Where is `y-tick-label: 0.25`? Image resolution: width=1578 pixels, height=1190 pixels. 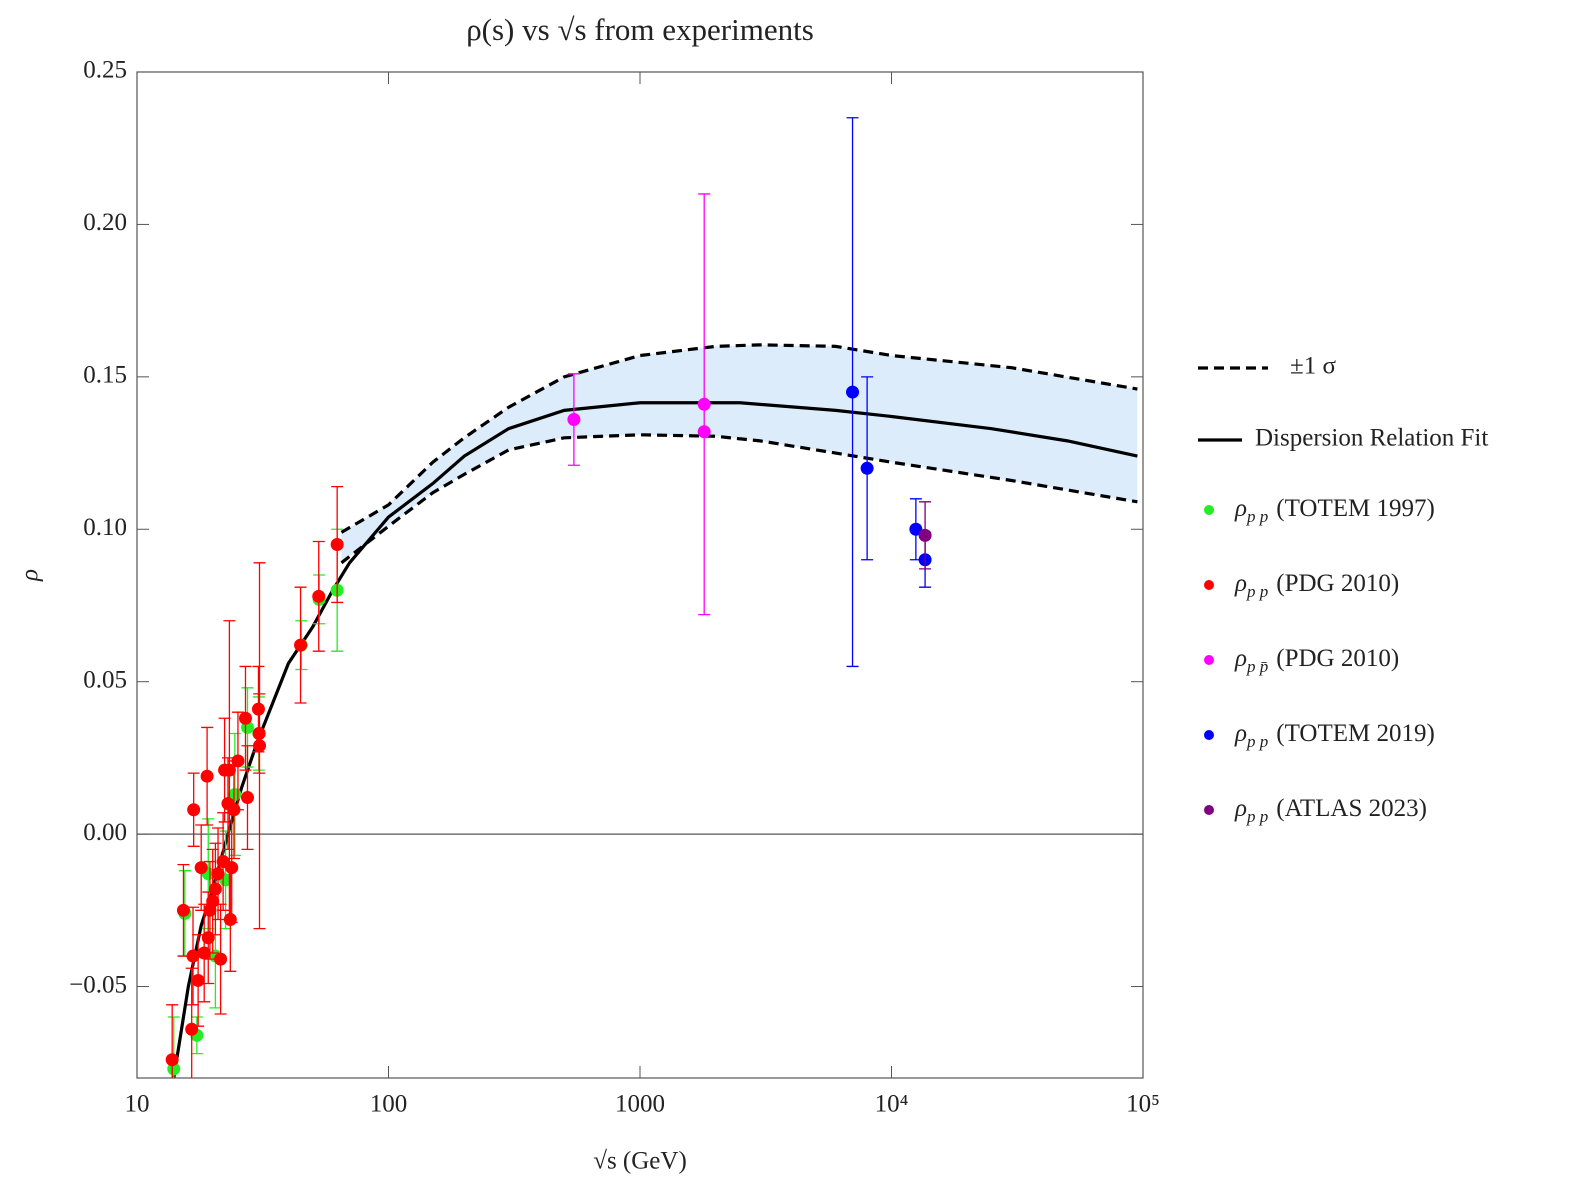 y-tick-label: 0.25 is located at coordinates (105, 70).